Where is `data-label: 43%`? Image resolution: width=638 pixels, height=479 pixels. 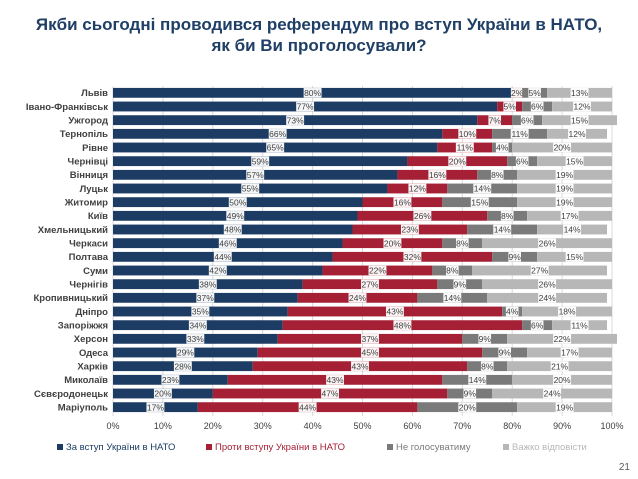
data-label: 43% is located at coordinates (359, 366).